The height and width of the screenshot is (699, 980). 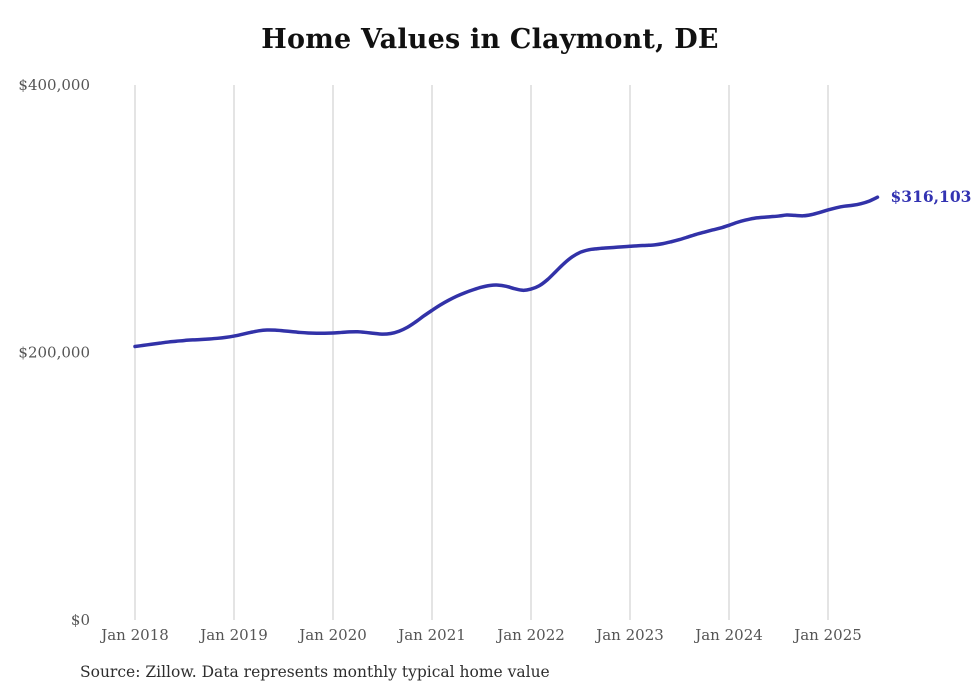 I want to click on x-axis-tick-label: Jan 2021, so click(x=431, y=635).